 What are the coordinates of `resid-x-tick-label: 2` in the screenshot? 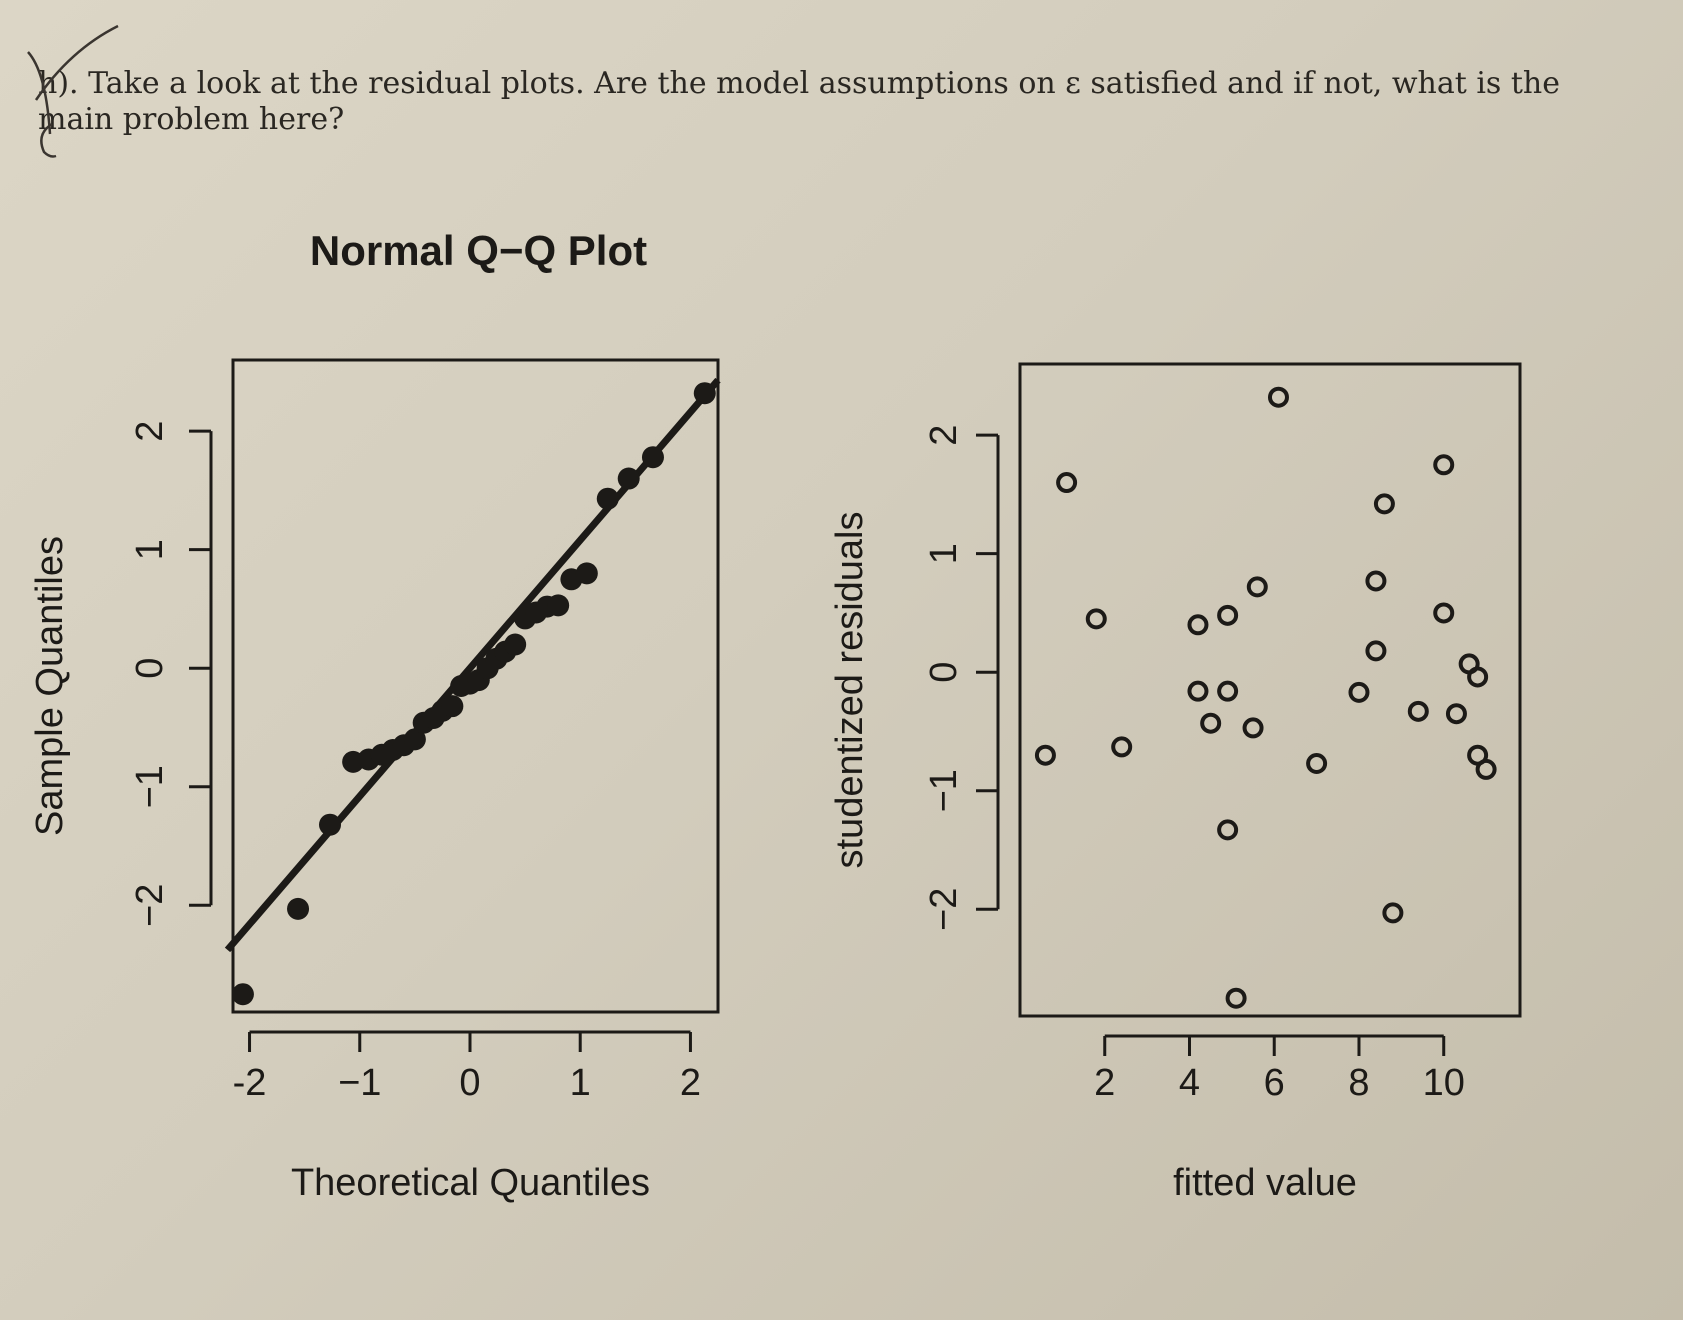 It's located at (1104, 1083).